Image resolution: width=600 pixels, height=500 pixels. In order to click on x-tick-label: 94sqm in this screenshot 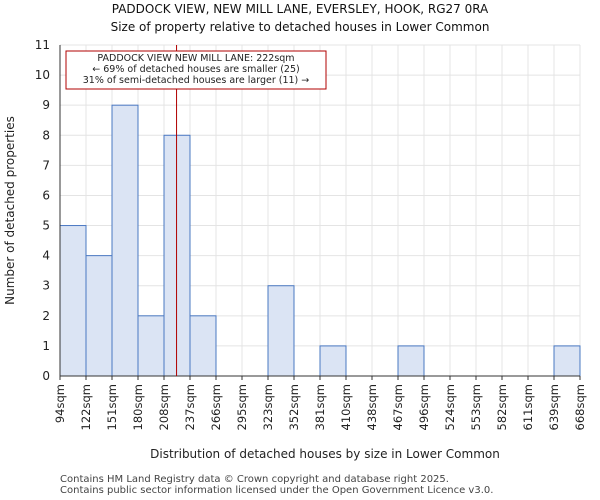, I will do `click(60, 403)`.